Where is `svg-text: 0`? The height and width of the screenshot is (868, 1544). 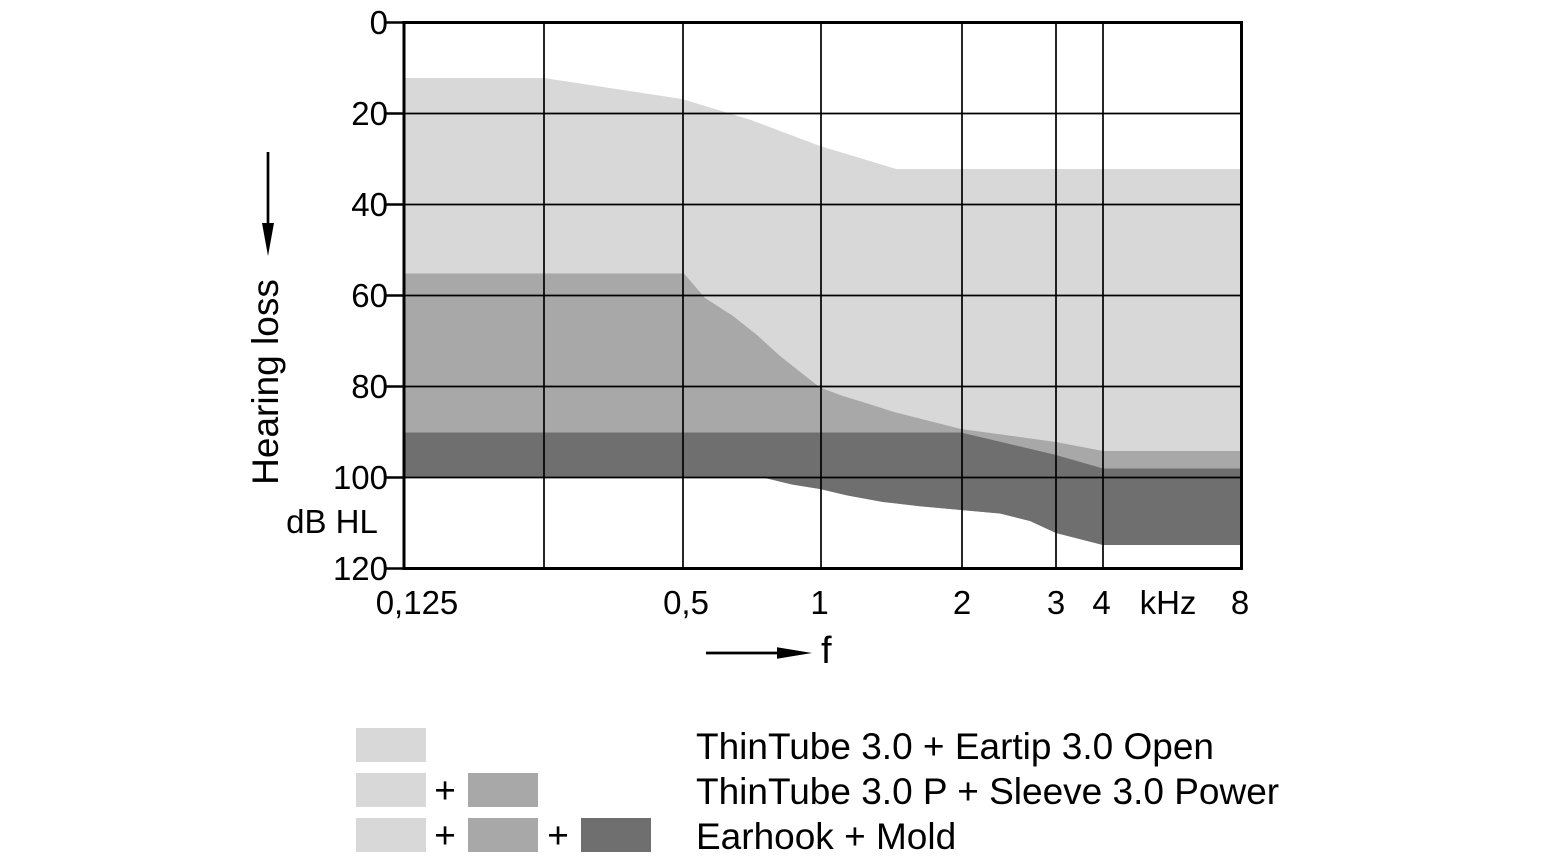
svg-text: 0 is located at coordinates (379, 22).